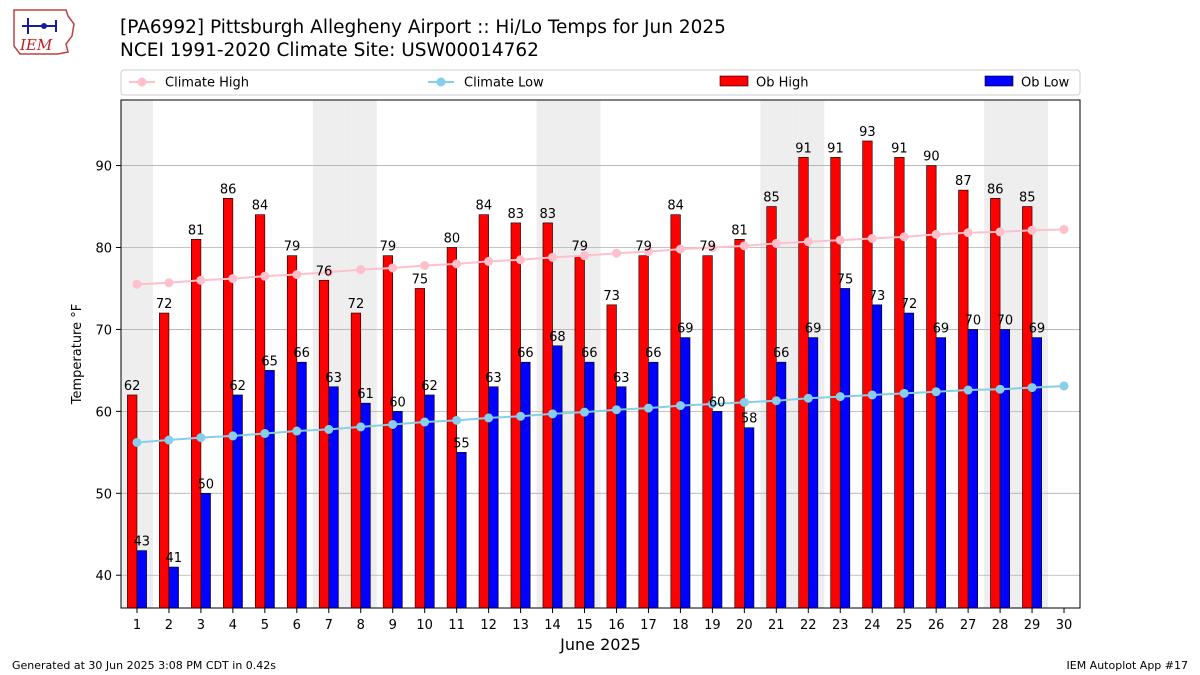  Describe the element at coordinates (452, 238) in the screenshot. I see `ob-high-label: 80` at that location.